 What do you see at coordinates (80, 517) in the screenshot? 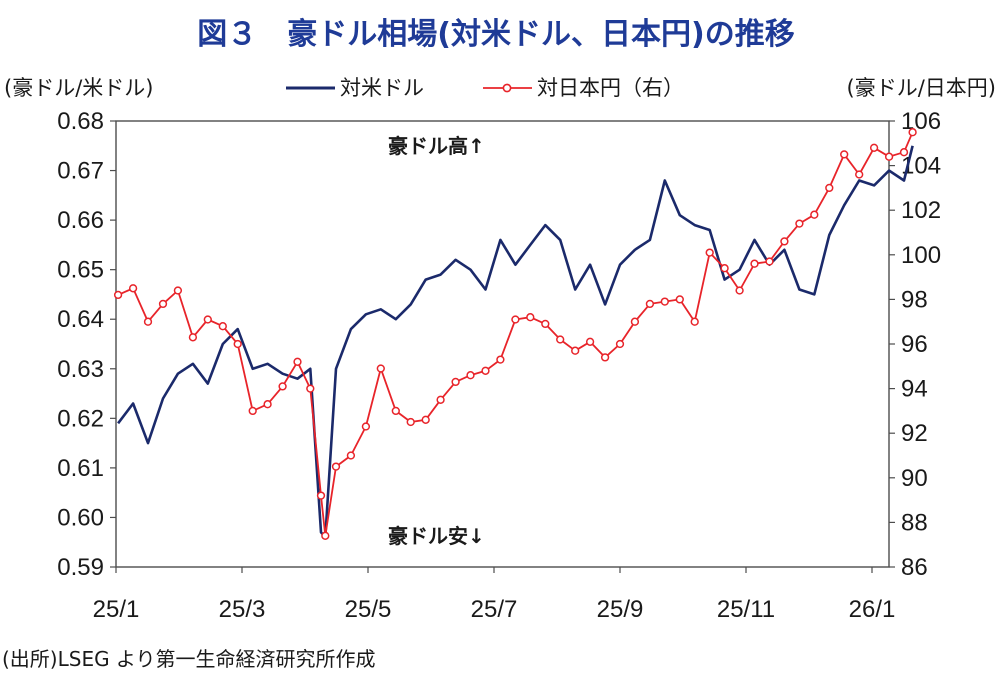
I see `left-tick-label: 0.60` at bounding box center [80, 517].